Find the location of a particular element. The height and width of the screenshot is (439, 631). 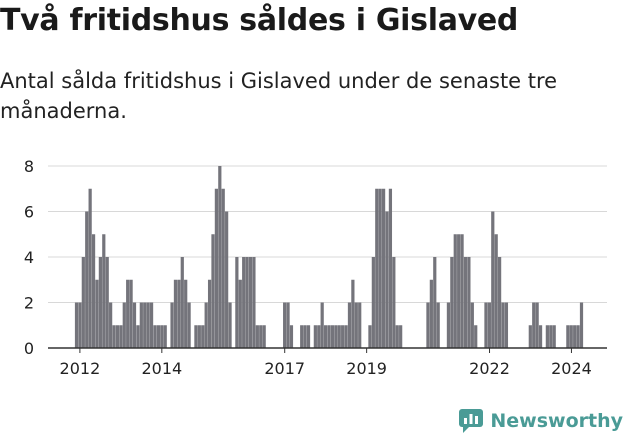

x-tick-label: 2012 is located at coordinates (80, 368).